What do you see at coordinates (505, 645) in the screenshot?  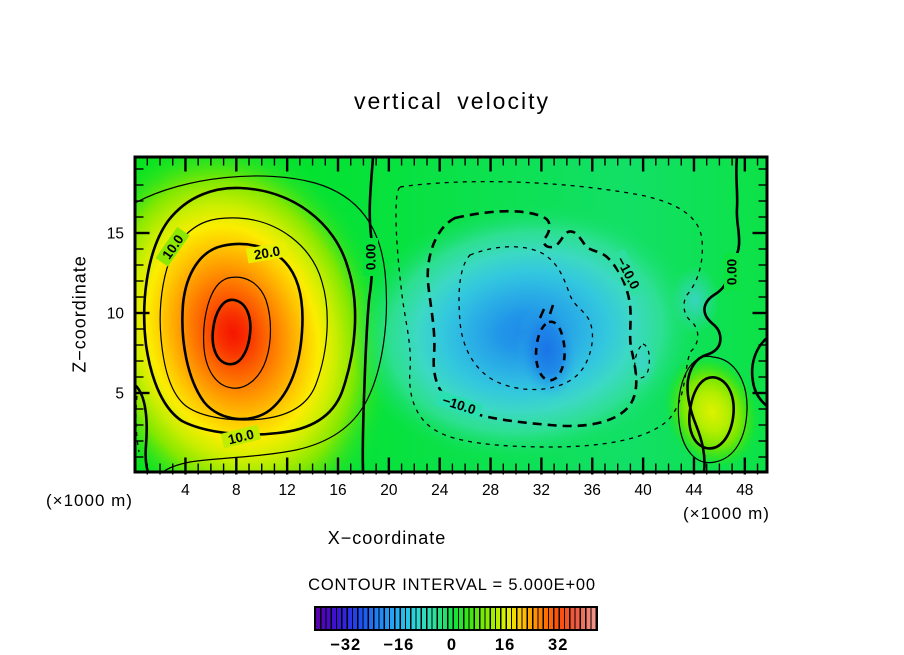 I see `colorbar-tick-label: 16` at bounding box center [505, 645].